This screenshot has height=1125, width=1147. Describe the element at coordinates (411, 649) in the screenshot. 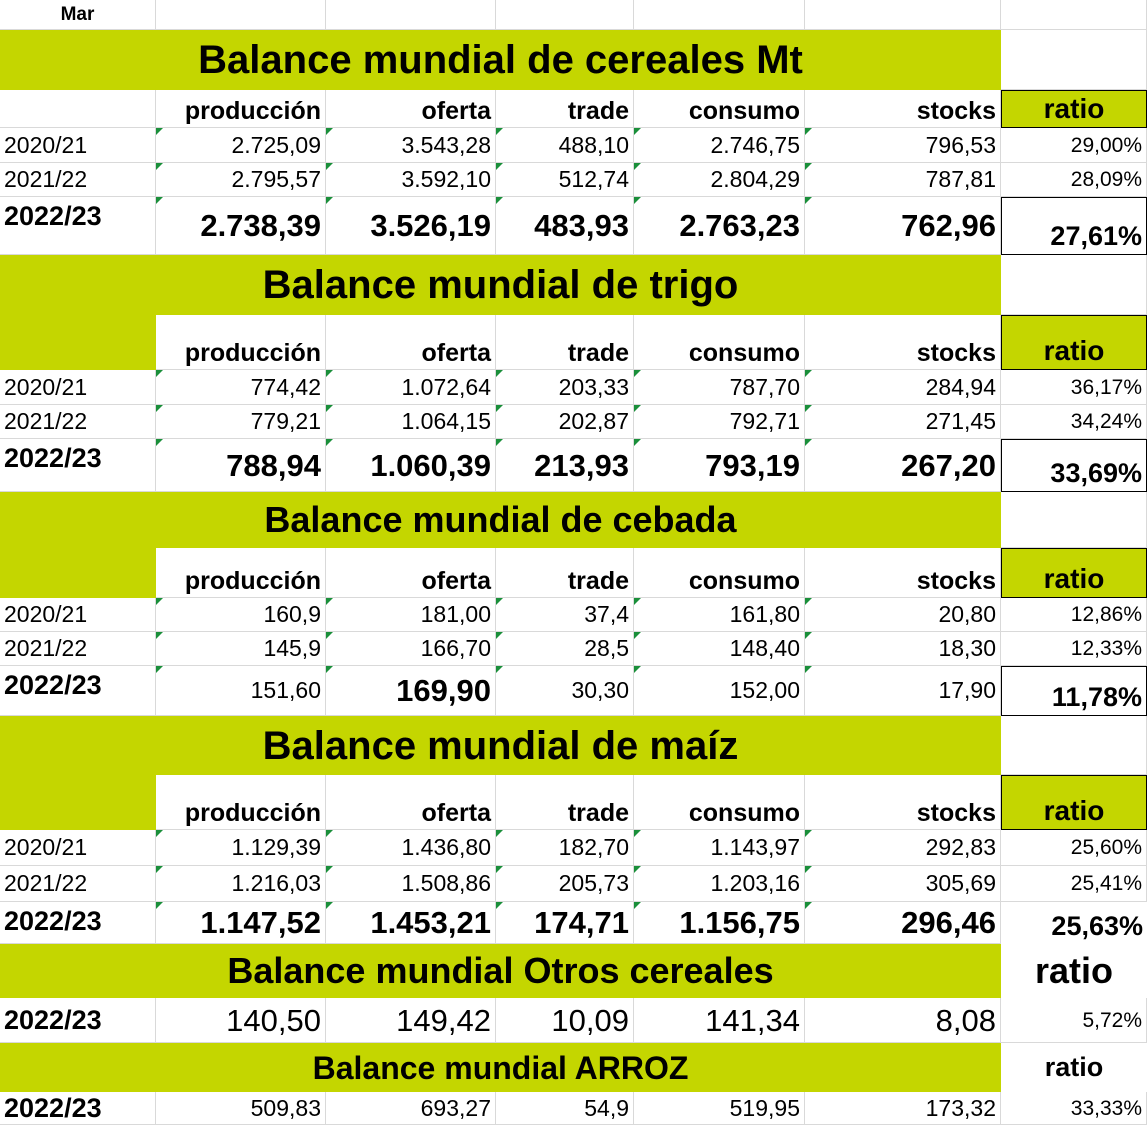

I see `value-cell: 166,70` at that location.